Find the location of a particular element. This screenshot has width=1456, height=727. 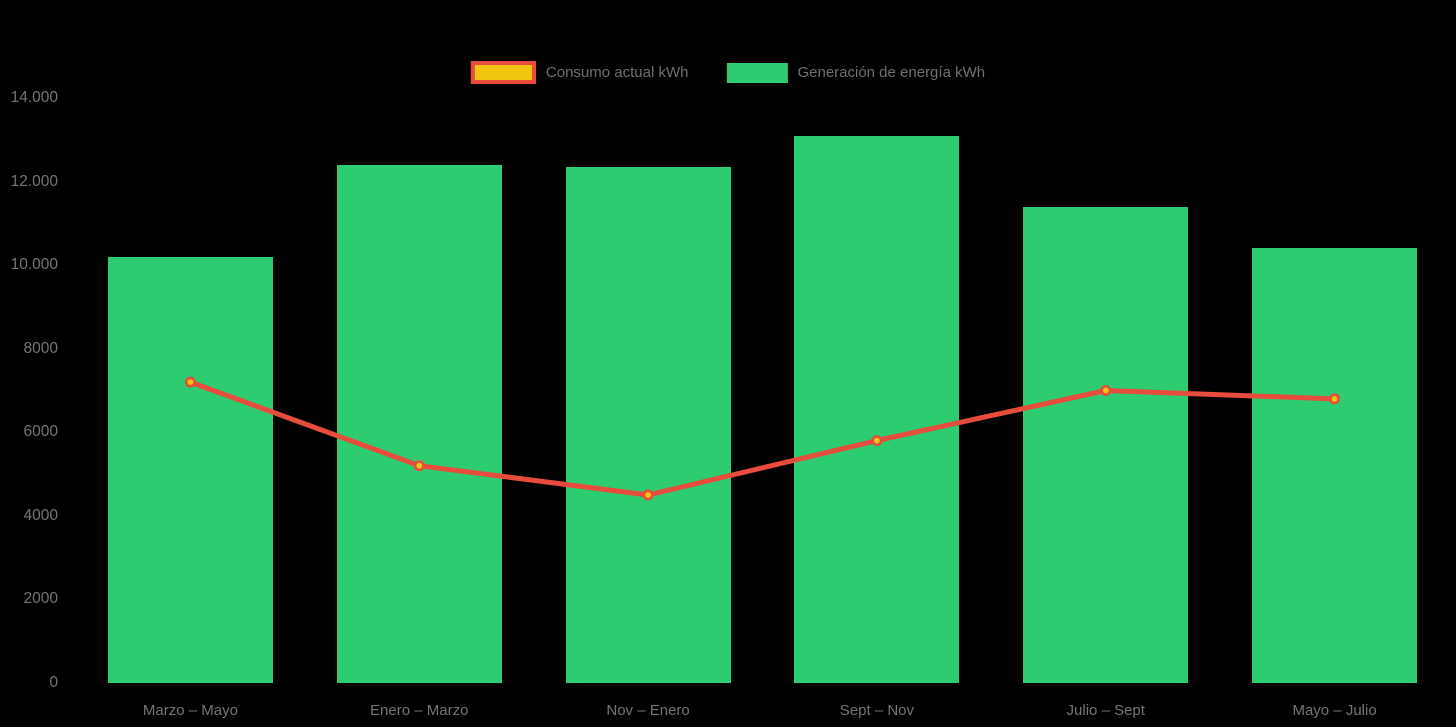

legend-item-generacion-energia: Generación de energía kWh is located at coordinates (856, 72).